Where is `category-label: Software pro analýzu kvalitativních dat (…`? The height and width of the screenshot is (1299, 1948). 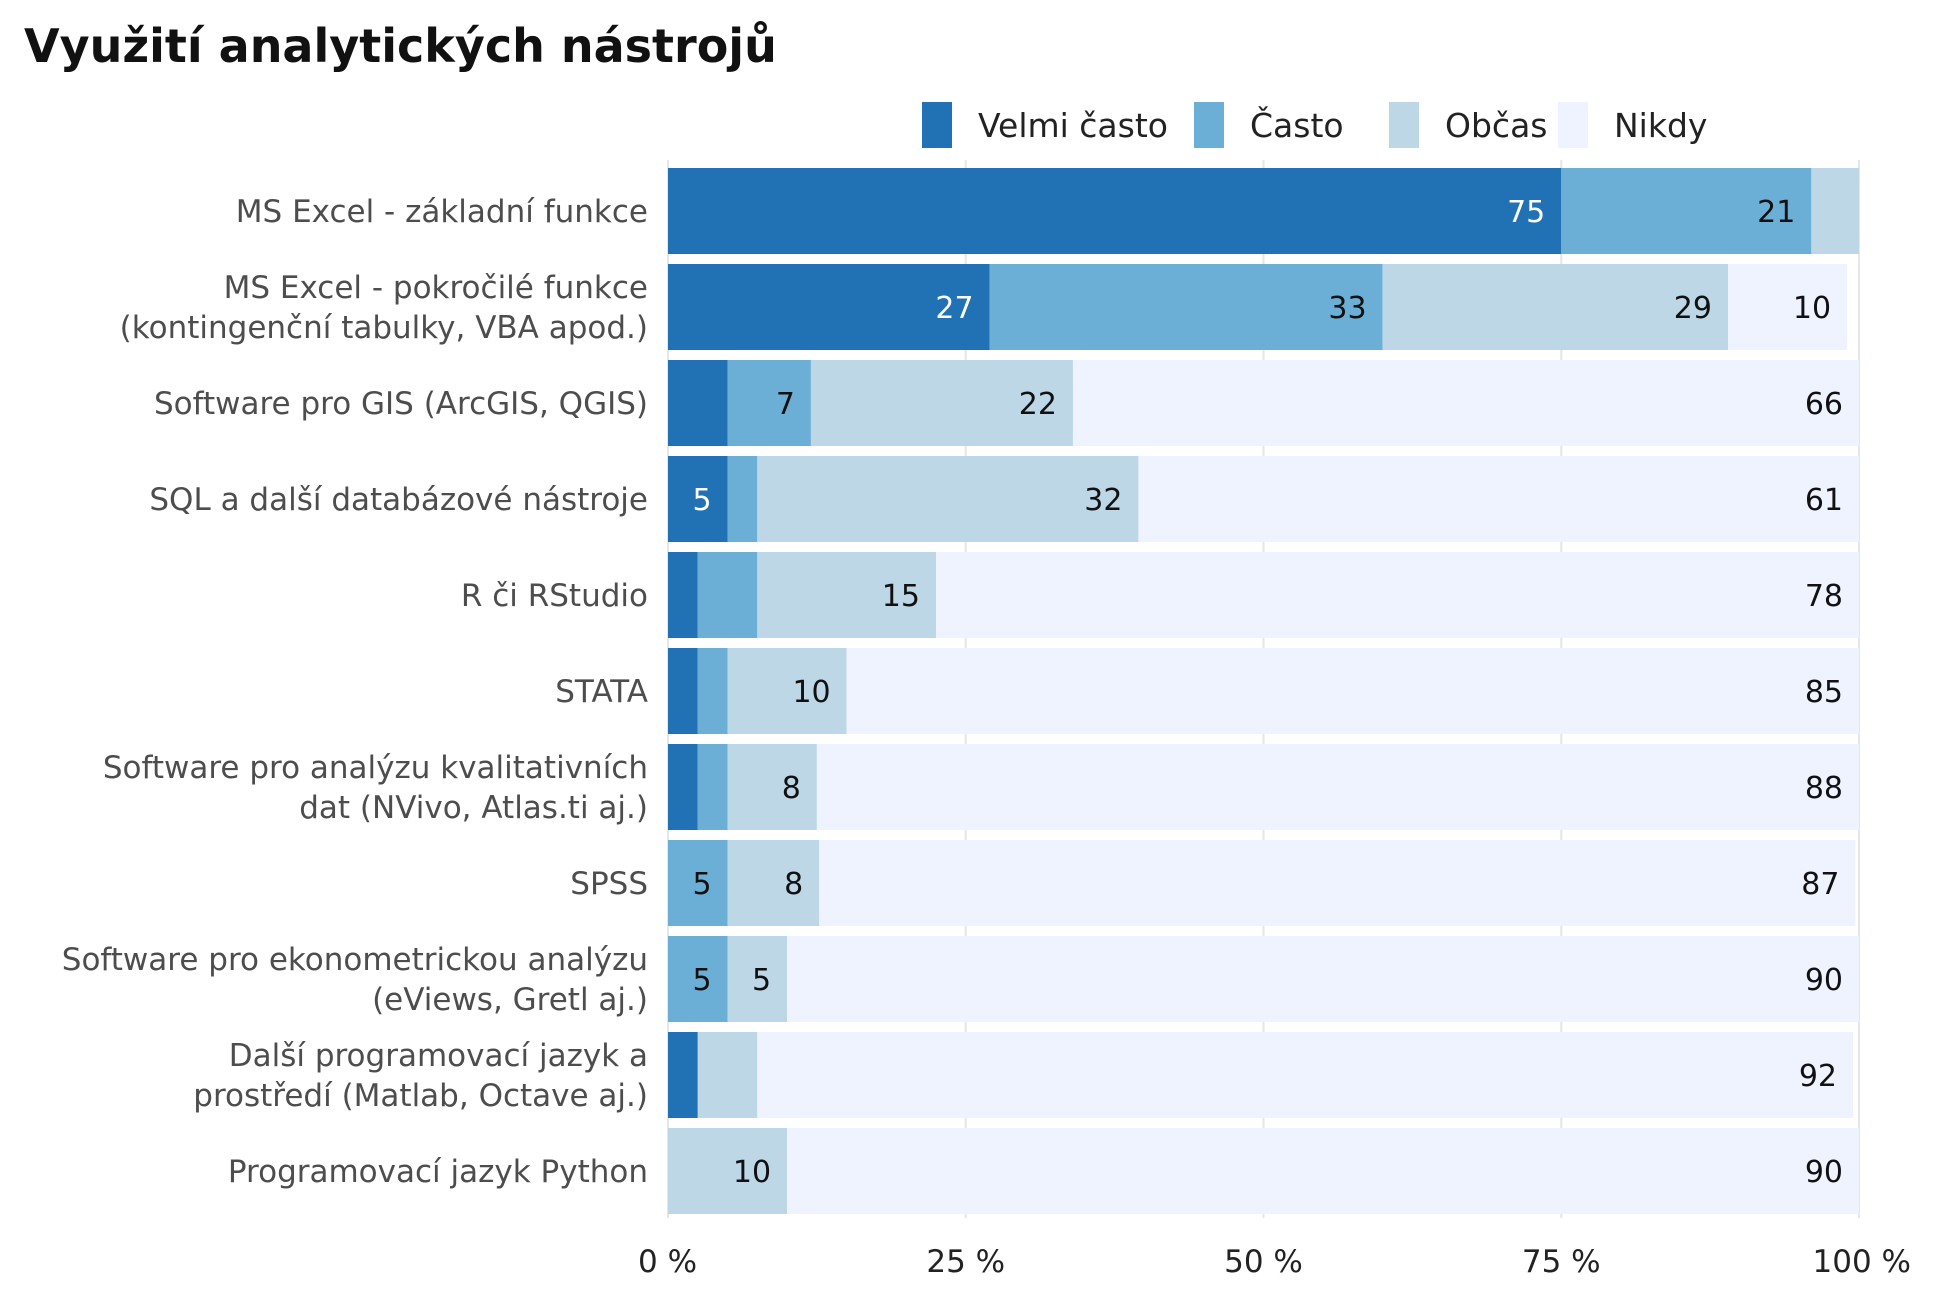 category-label: Software pro analýzu kvalitativních dat (… is located at coordinates (375, 788).